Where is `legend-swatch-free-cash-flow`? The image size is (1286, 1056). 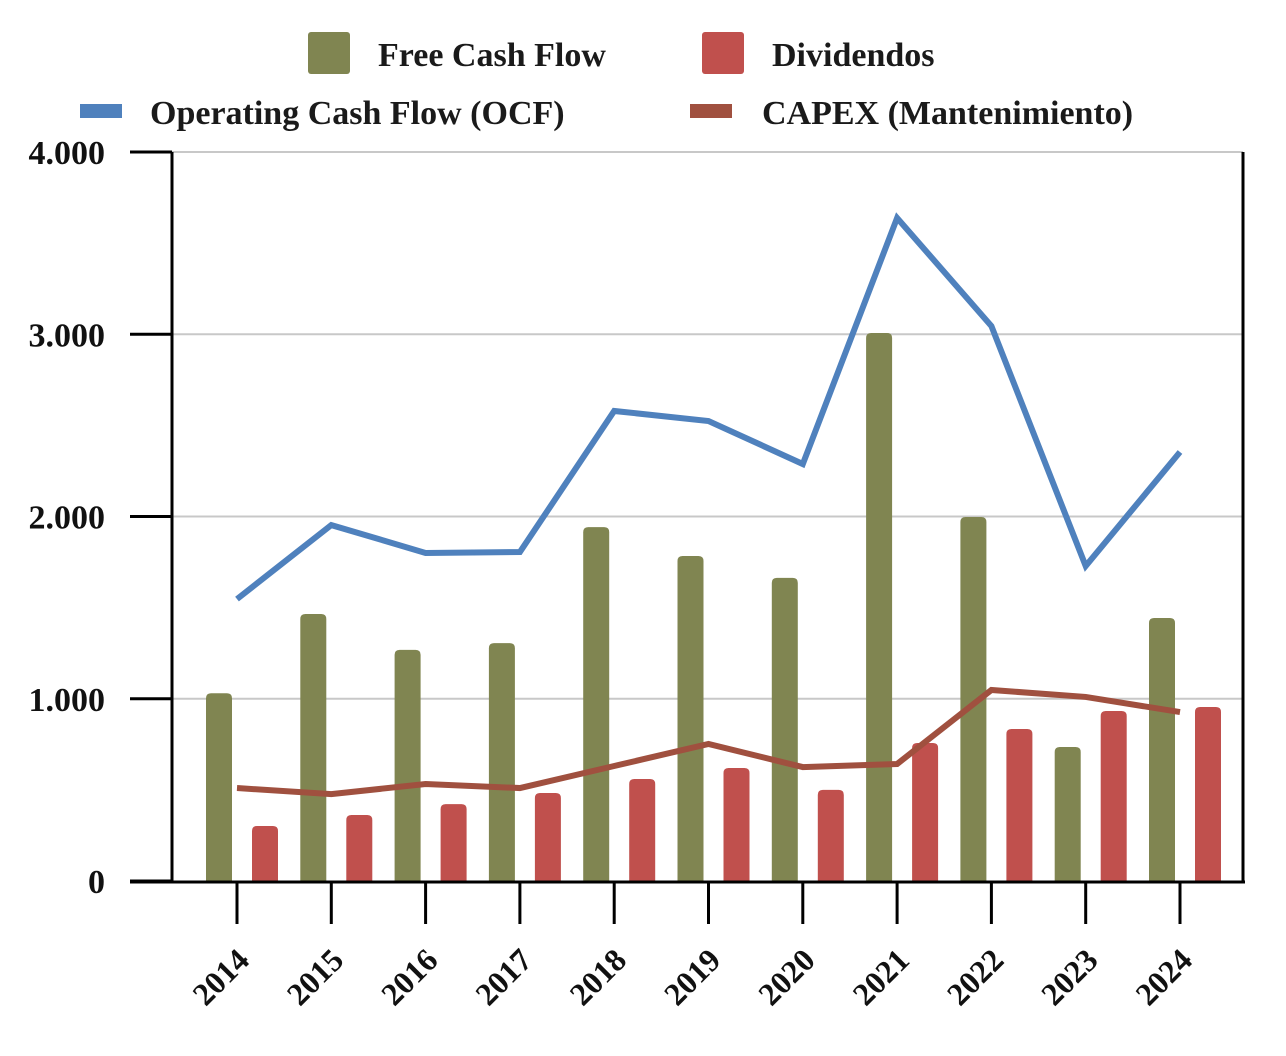
legend-swatch-free-cash-flow is located at coordinates (329, 53).